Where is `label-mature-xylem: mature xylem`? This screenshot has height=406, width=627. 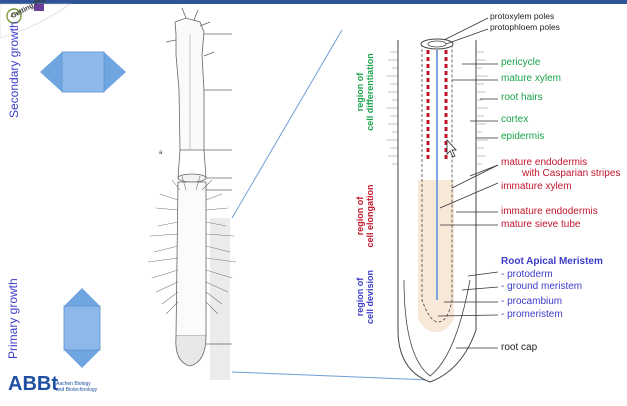
label-mature-xylem: mature xylem is located at coordinates (531, 78).